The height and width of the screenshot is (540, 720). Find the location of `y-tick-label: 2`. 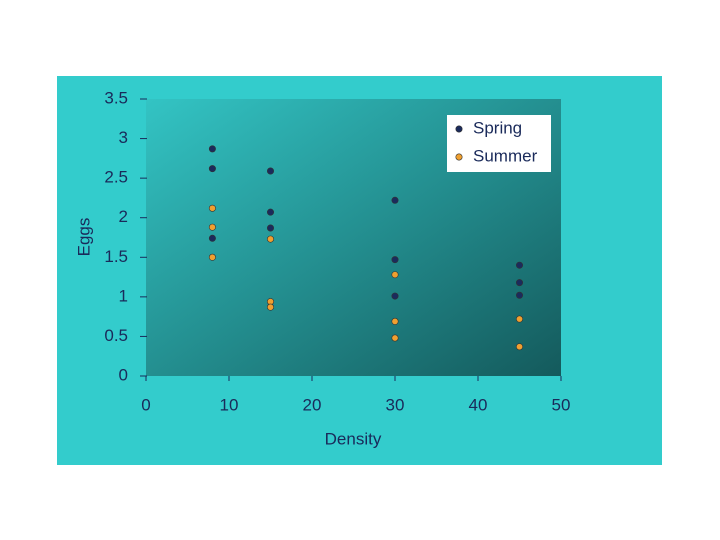

y-tick-label: 2 is located at coordinates (123, 216).